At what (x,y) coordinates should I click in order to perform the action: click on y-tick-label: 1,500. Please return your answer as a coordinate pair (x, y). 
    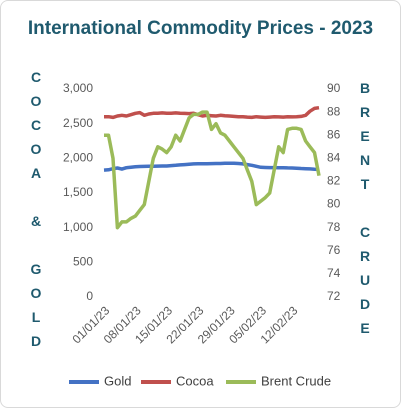
    Looking at the image, I should click on (78, 192).